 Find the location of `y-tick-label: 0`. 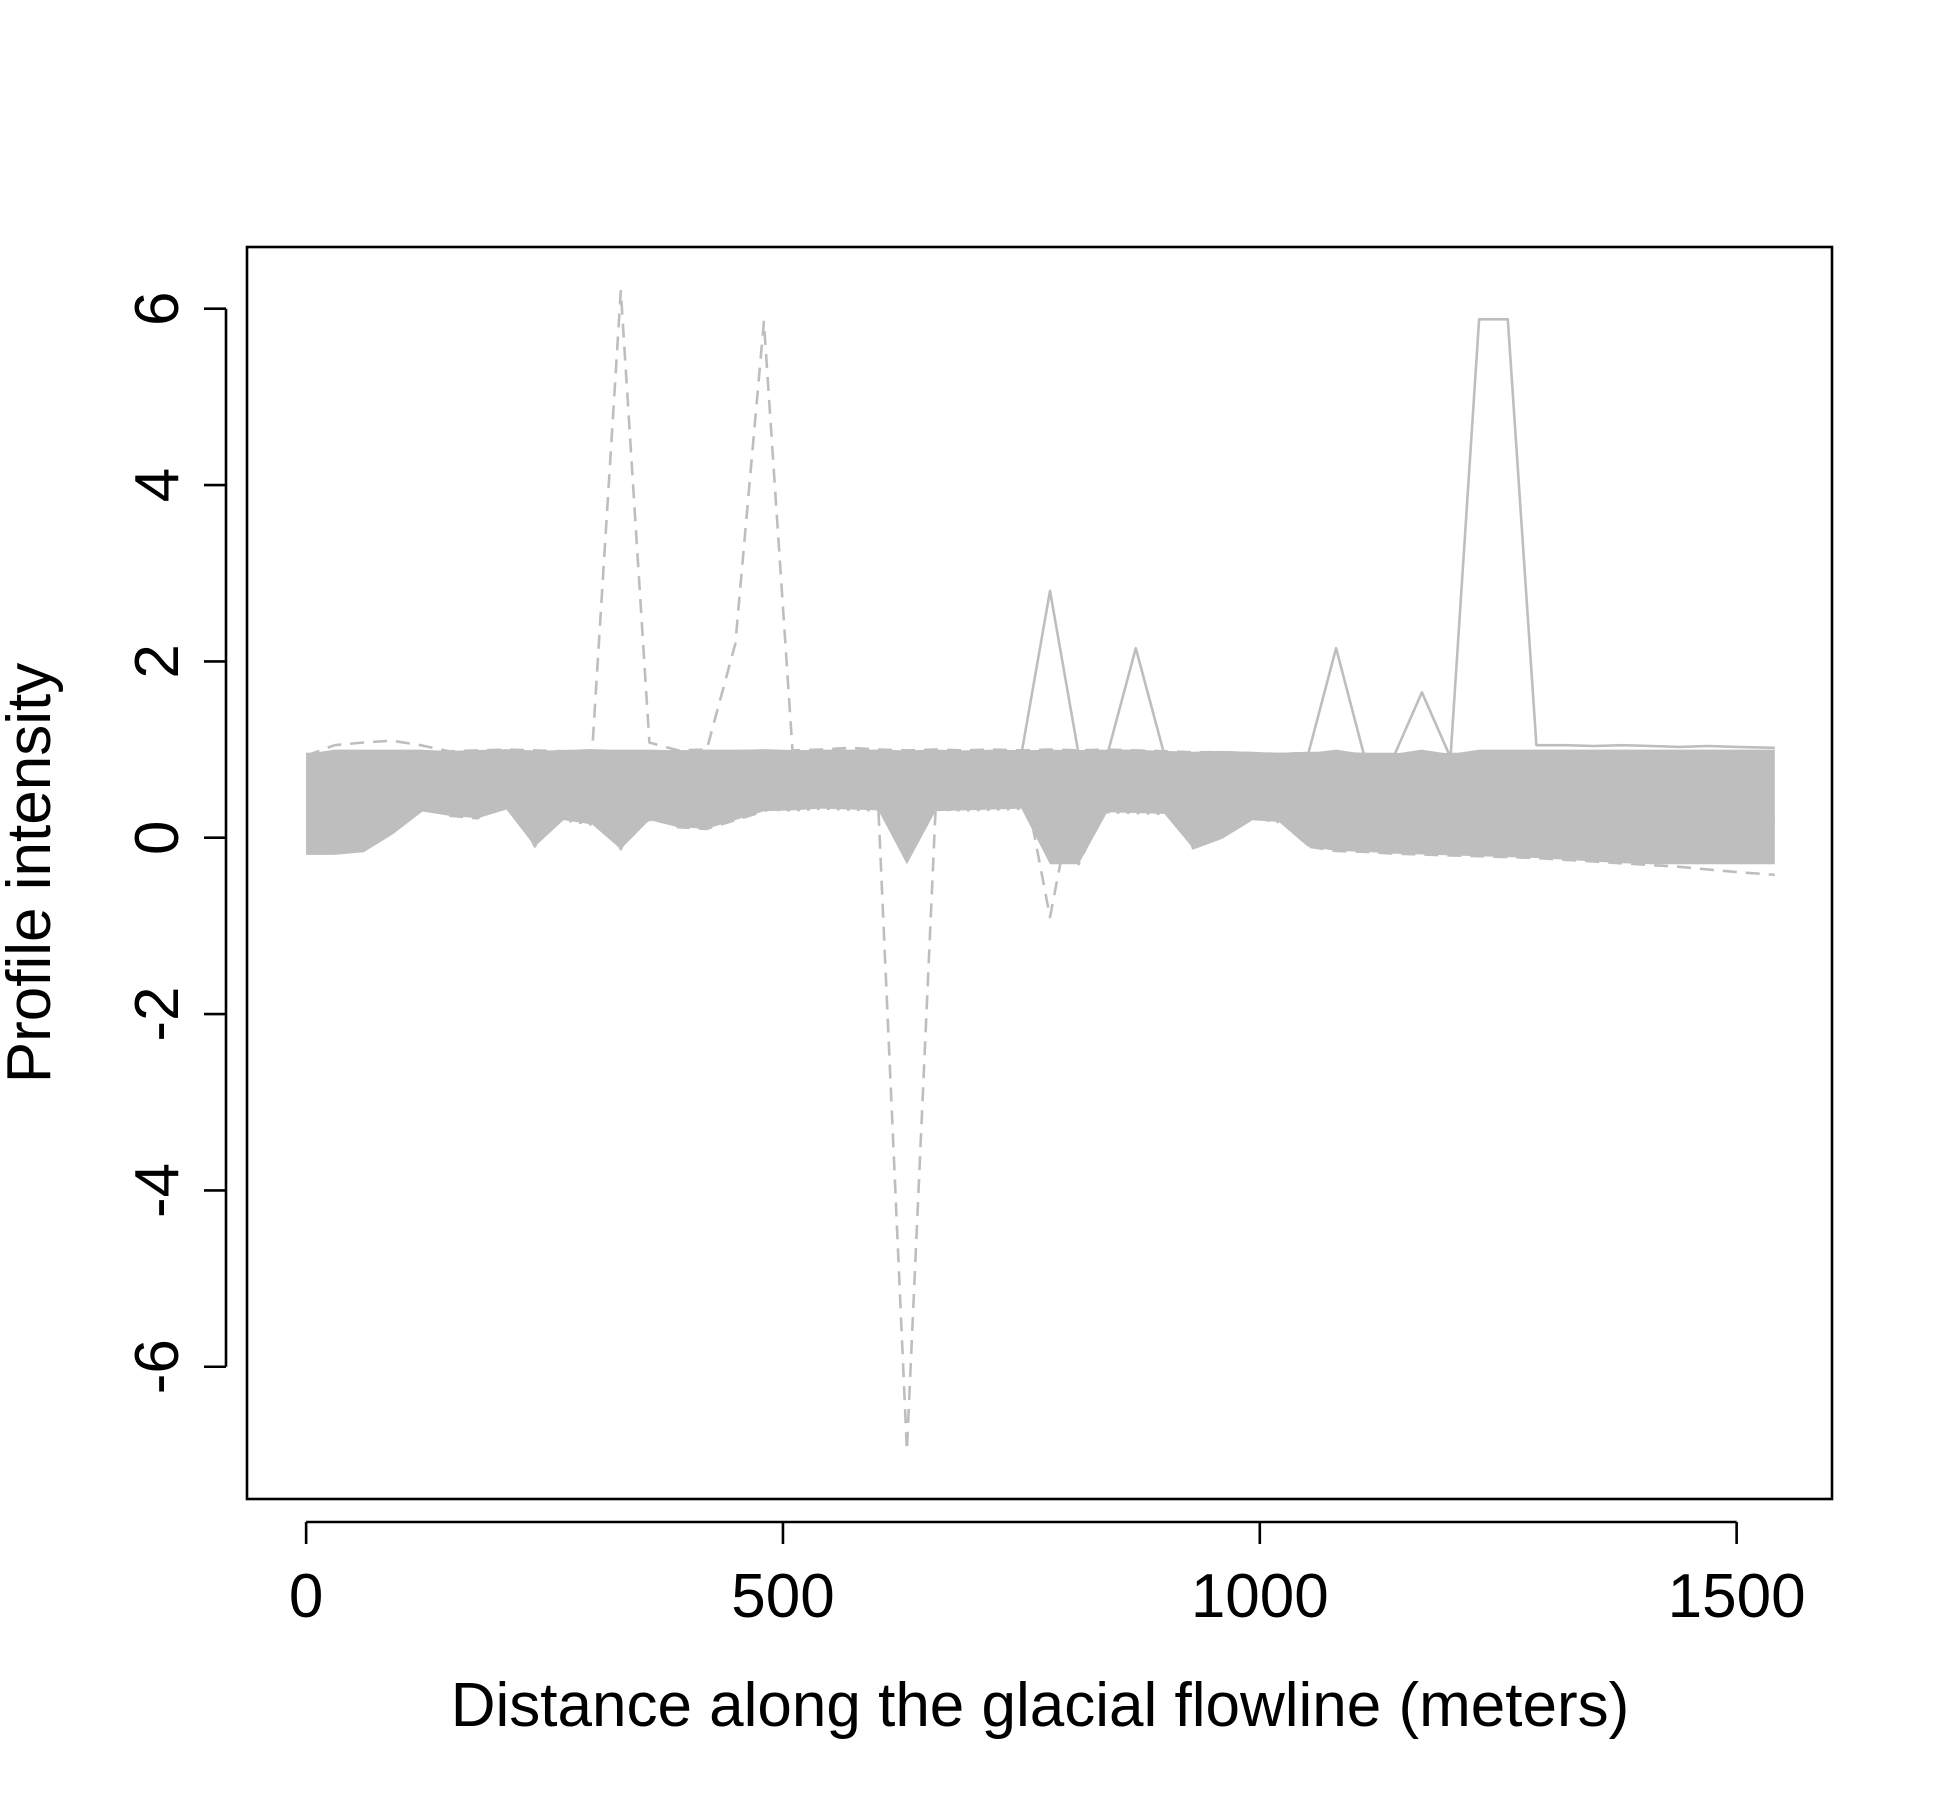

y-tick-label: 0 is located at coordinates (157, 837).